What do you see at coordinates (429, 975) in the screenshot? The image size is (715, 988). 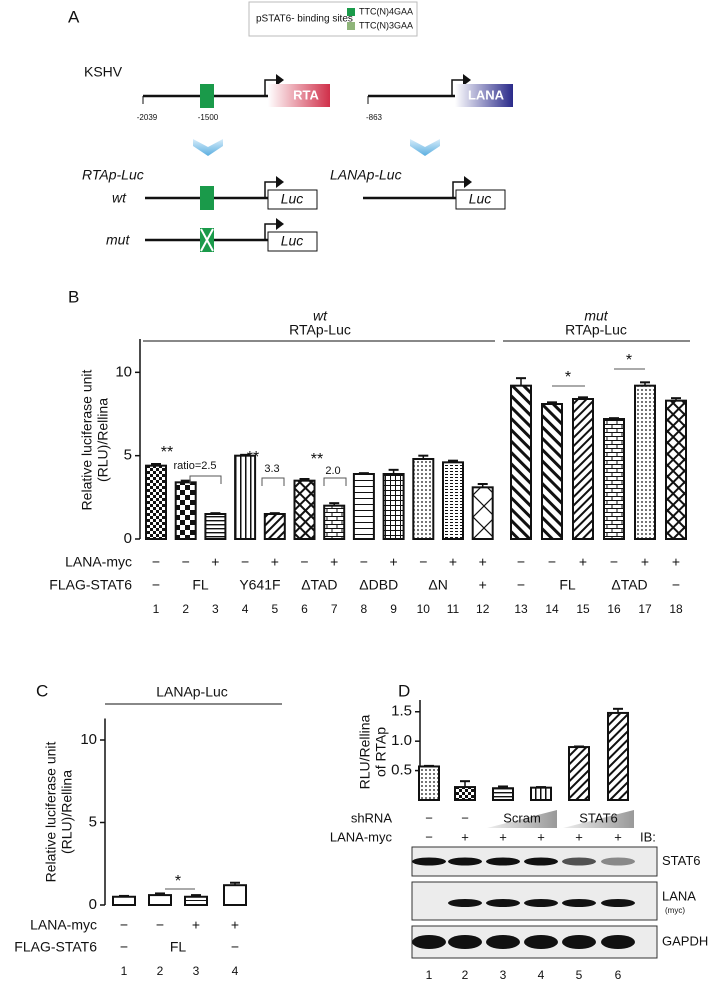 I see `lane-number: 1` at bounding box center [429, 975].